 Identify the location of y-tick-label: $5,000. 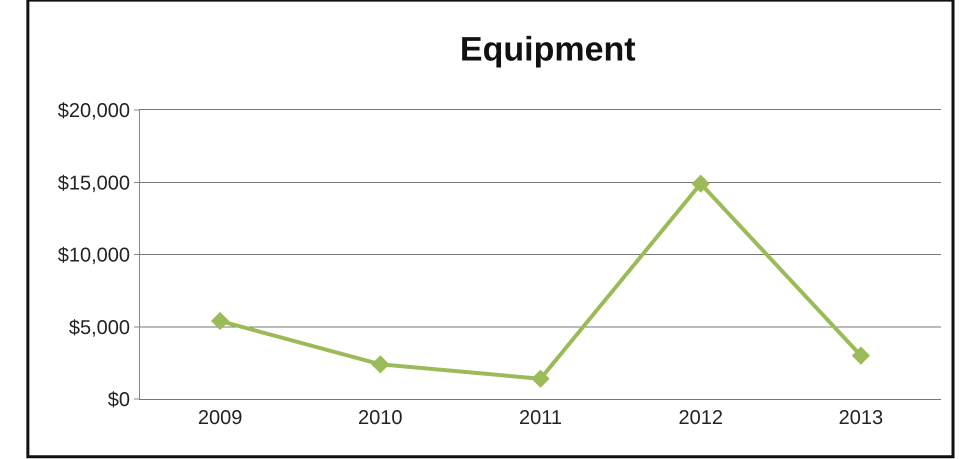
(99, 327).